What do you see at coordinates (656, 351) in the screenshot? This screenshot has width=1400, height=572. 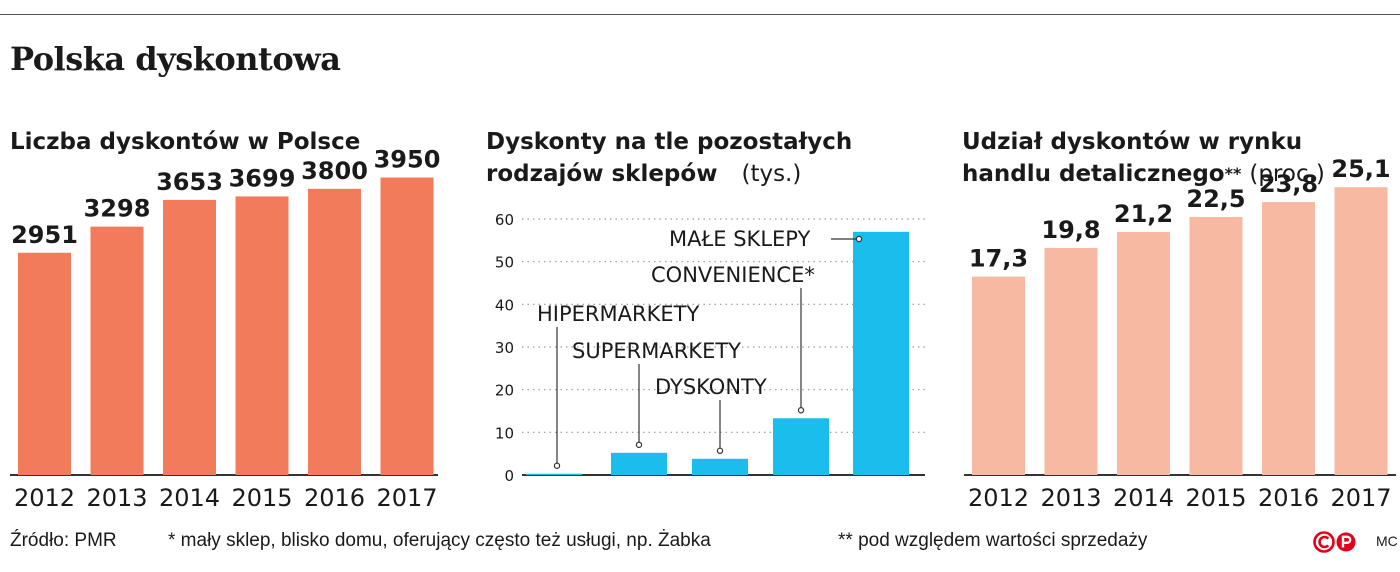 I see `category-label: SUPERMARKETY` at bounding box center [656, 351].